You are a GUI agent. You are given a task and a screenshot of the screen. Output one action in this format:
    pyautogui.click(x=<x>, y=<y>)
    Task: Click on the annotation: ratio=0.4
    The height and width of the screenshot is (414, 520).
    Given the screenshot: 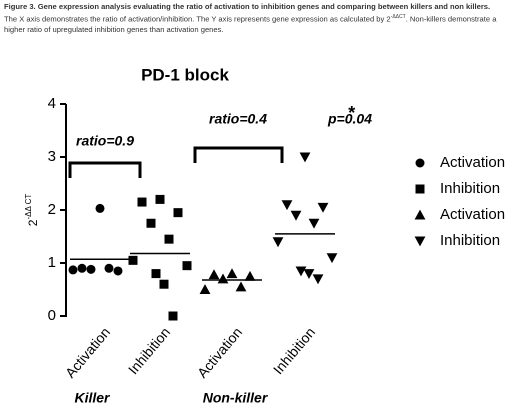 What is the action you would take?
    pyautogui.click(x=238, y=119)
    